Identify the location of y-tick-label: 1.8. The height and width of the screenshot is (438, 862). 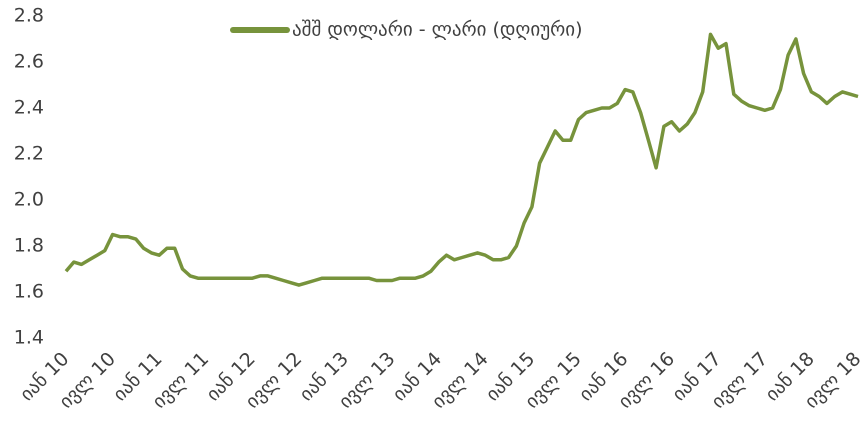
(29, 246).